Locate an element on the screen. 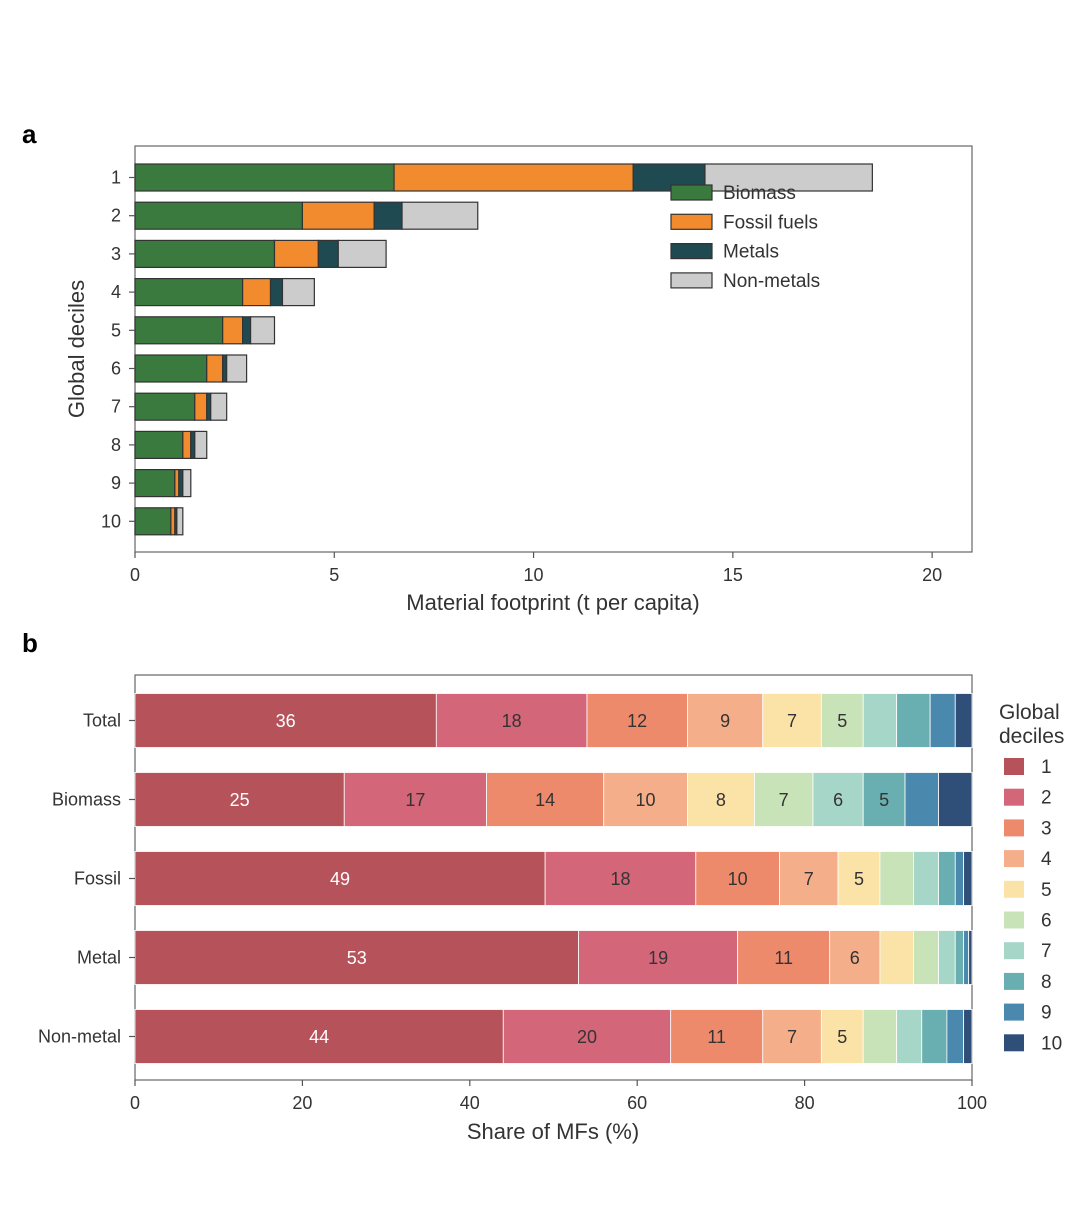  x-tick-label-40: 40 is located at coordinates (470, 1103).